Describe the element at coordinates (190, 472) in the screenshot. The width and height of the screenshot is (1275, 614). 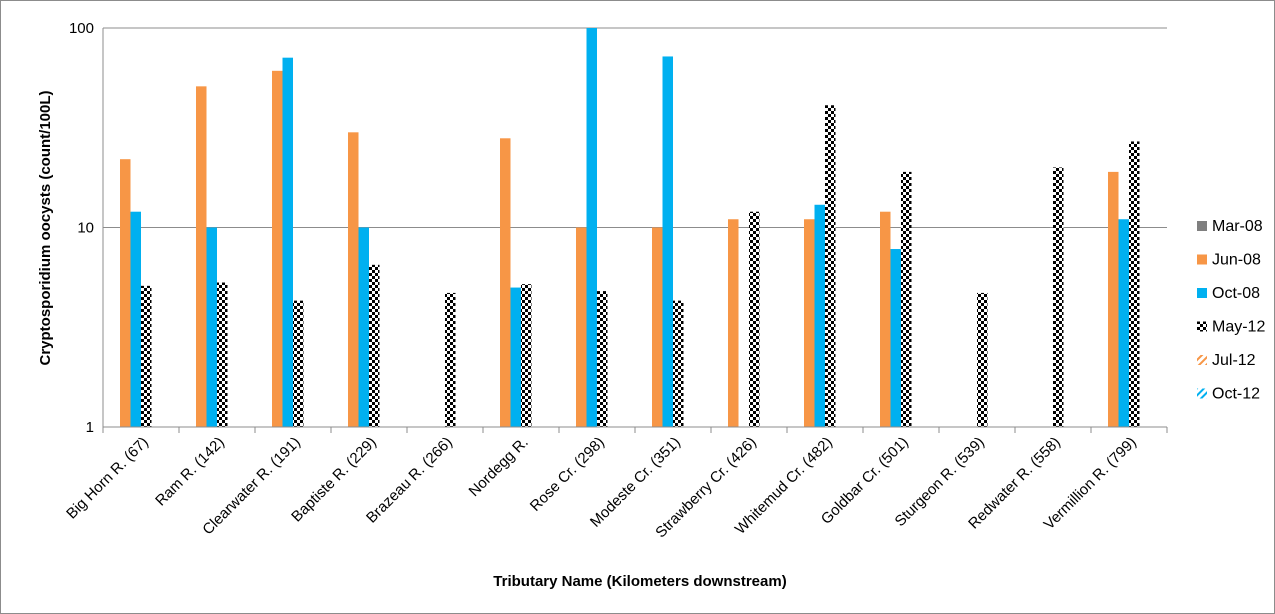
I see `x-tick-label: Ram R. (142)` at that location.